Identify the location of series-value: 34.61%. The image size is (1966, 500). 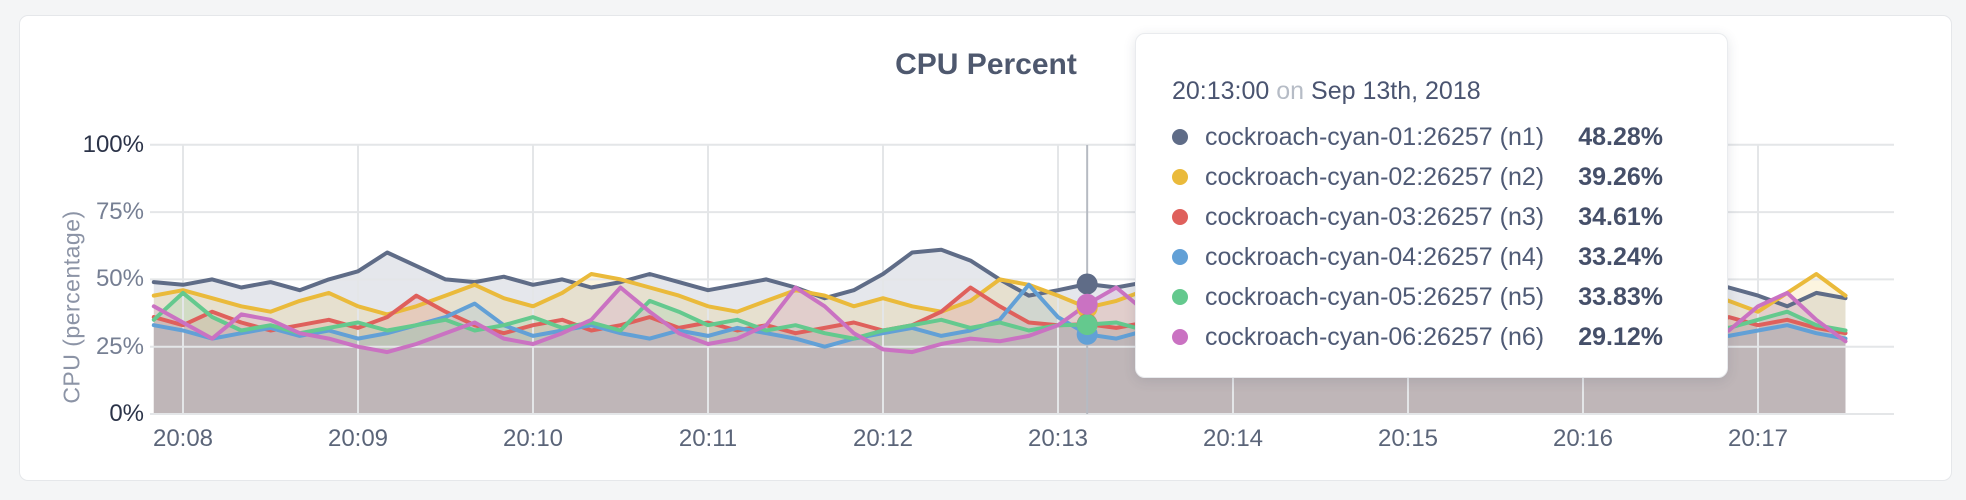
(1620, 217).